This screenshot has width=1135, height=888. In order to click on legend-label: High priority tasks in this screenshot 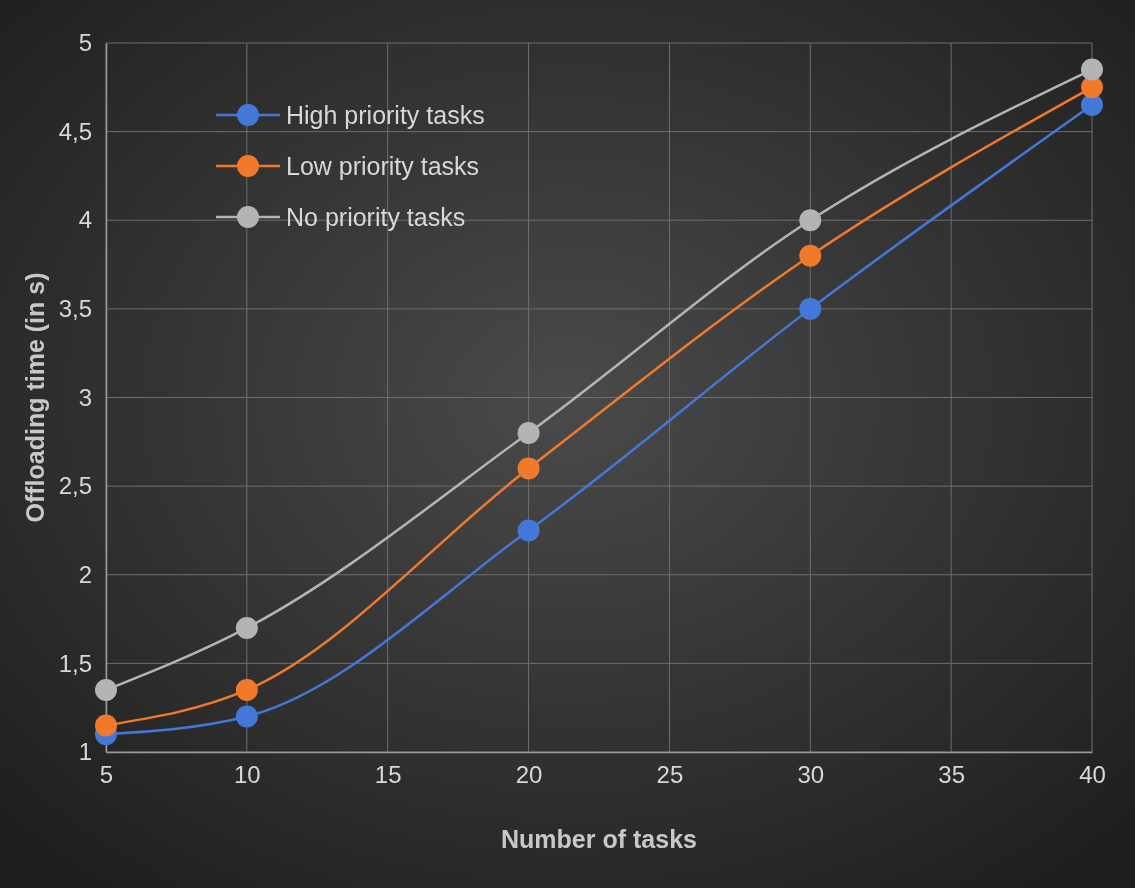, I will do `click(385, 114)`.